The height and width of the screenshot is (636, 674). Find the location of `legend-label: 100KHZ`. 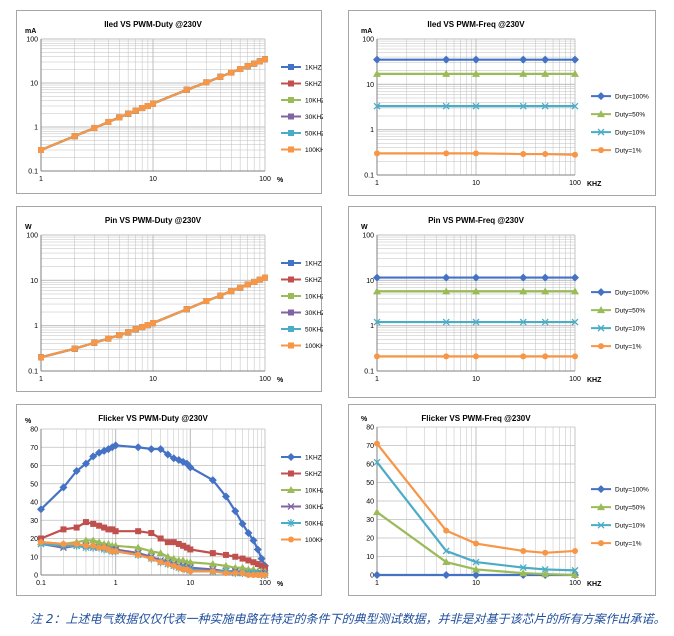

legend-label: 100KHZ is located at coordinates (314, 540).